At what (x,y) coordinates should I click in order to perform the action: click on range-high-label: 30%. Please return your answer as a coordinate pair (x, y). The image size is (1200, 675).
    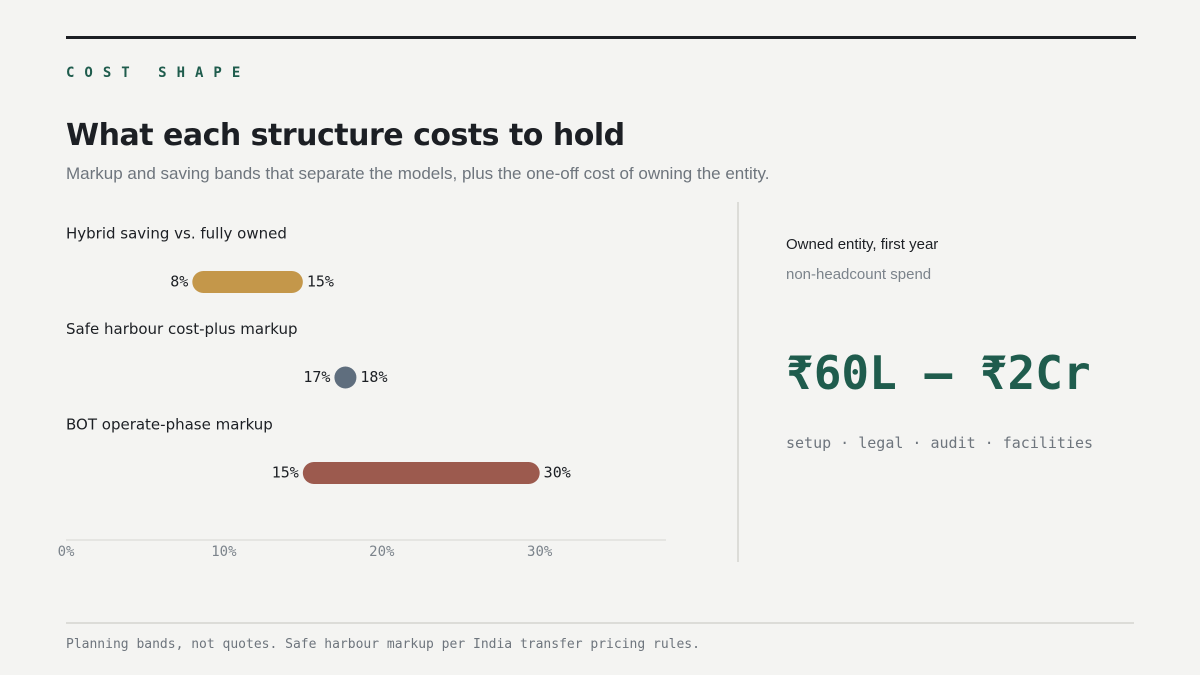
    Looking at the image, I should click on (557, 473).